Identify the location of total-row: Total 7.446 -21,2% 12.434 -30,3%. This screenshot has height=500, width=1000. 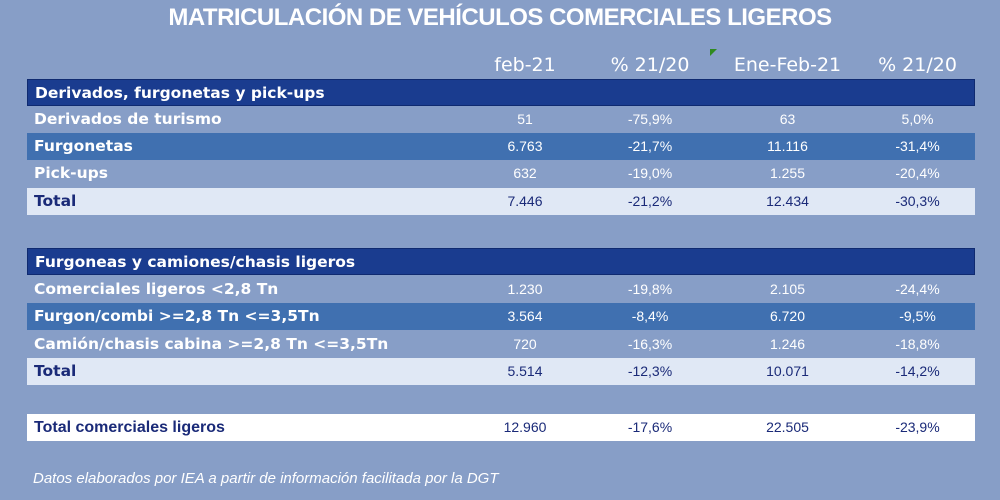
(501, 201).